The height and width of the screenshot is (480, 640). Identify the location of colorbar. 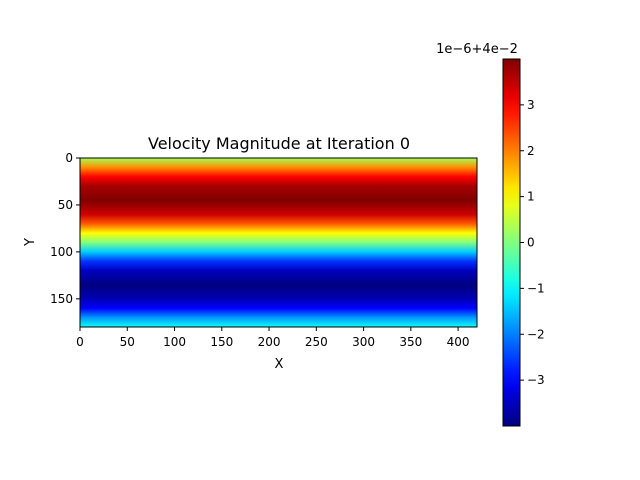
(511, 242).